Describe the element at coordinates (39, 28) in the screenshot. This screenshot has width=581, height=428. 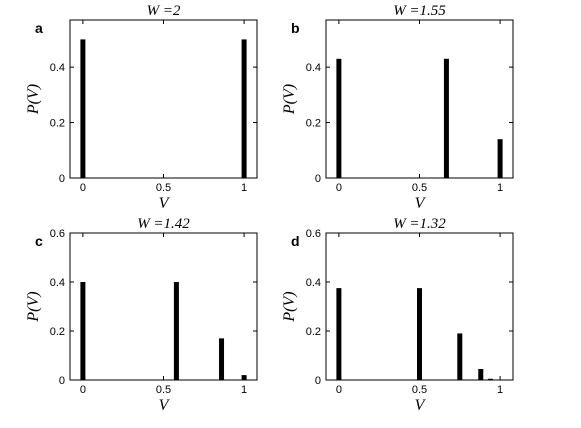
I see `panel-letter: a` at that location.